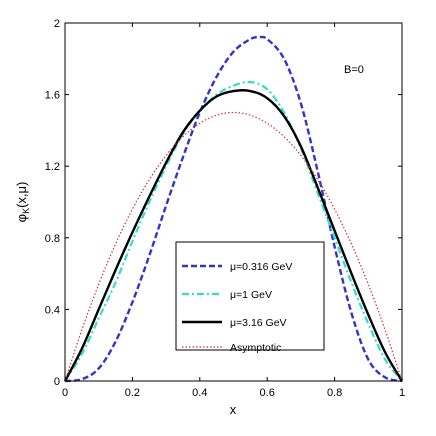  Describe the element at coordinates (52, 167) in the screenshot. I see `y-tick-label: 1.2` at that location.